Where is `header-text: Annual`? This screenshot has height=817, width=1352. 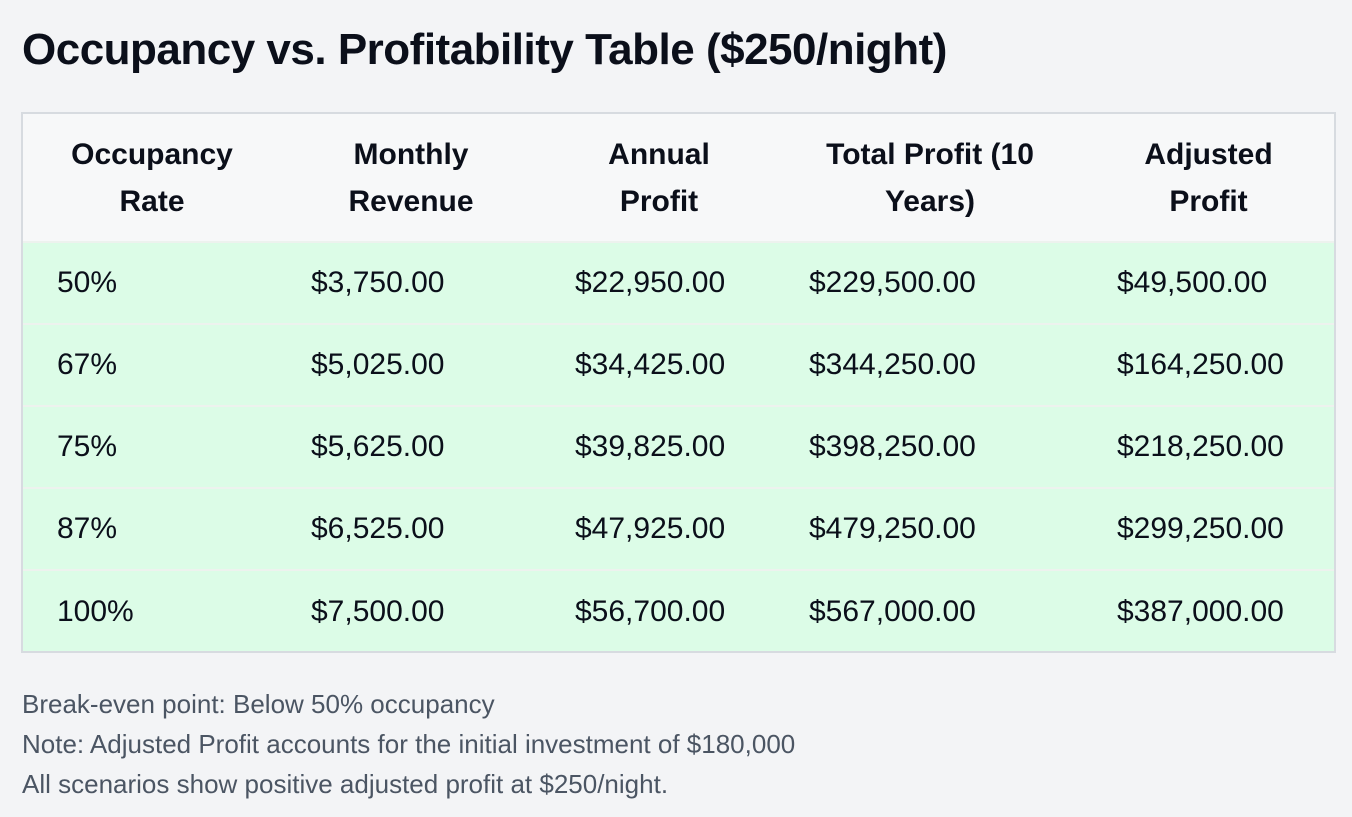 header-text: Annual is located at coordinates (659, 154).